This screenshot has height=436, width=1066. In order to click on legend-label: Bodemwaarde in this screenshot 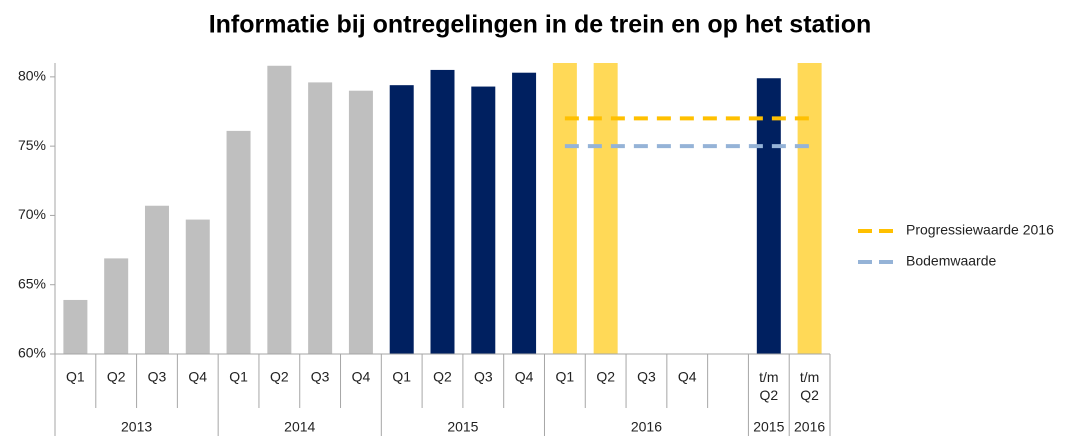, I will do `click(951, 261)`.